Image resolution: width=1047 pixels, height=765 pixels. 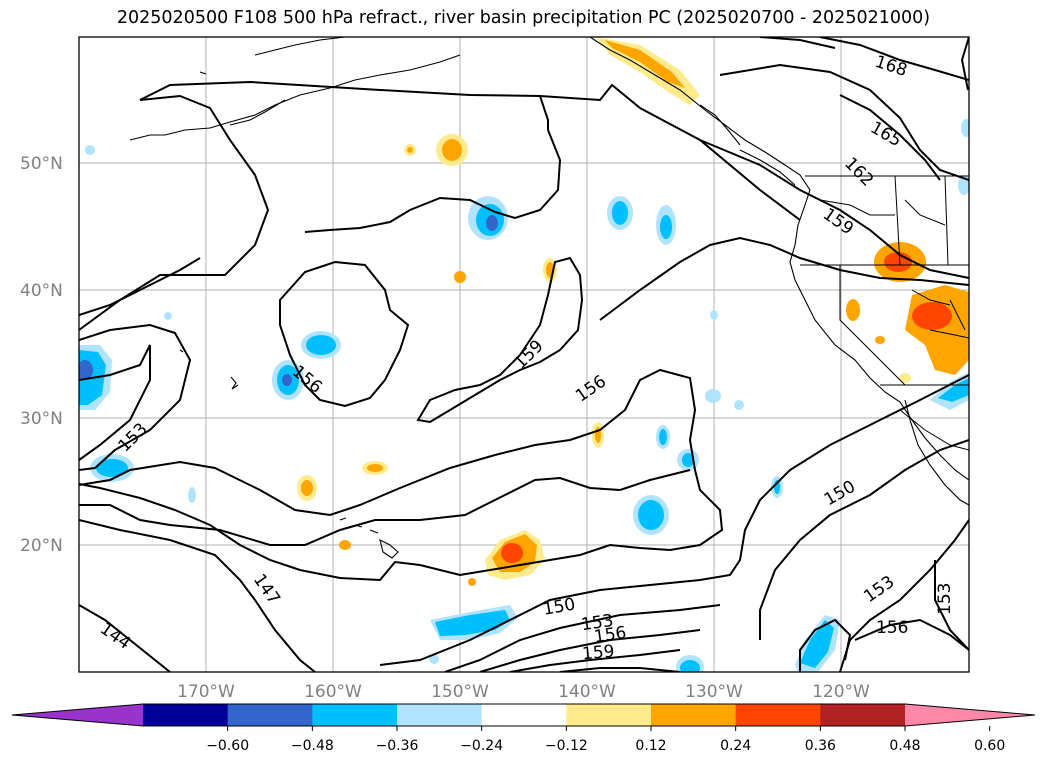 What do you see at coordinates (523, 692) in the screenshot?
I see `longitude-labels: 170°W 160°W 150°W 140°W 130°W 120°W` at bounding box center [523, 692].